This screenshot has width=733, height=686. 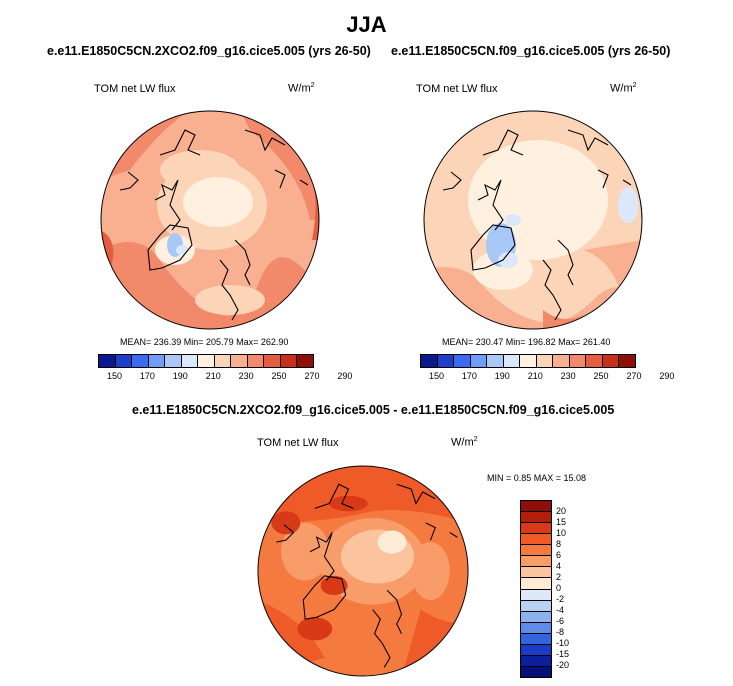 I want to click on panel-1-units-label: W/m2, so click(x=301, y=88).